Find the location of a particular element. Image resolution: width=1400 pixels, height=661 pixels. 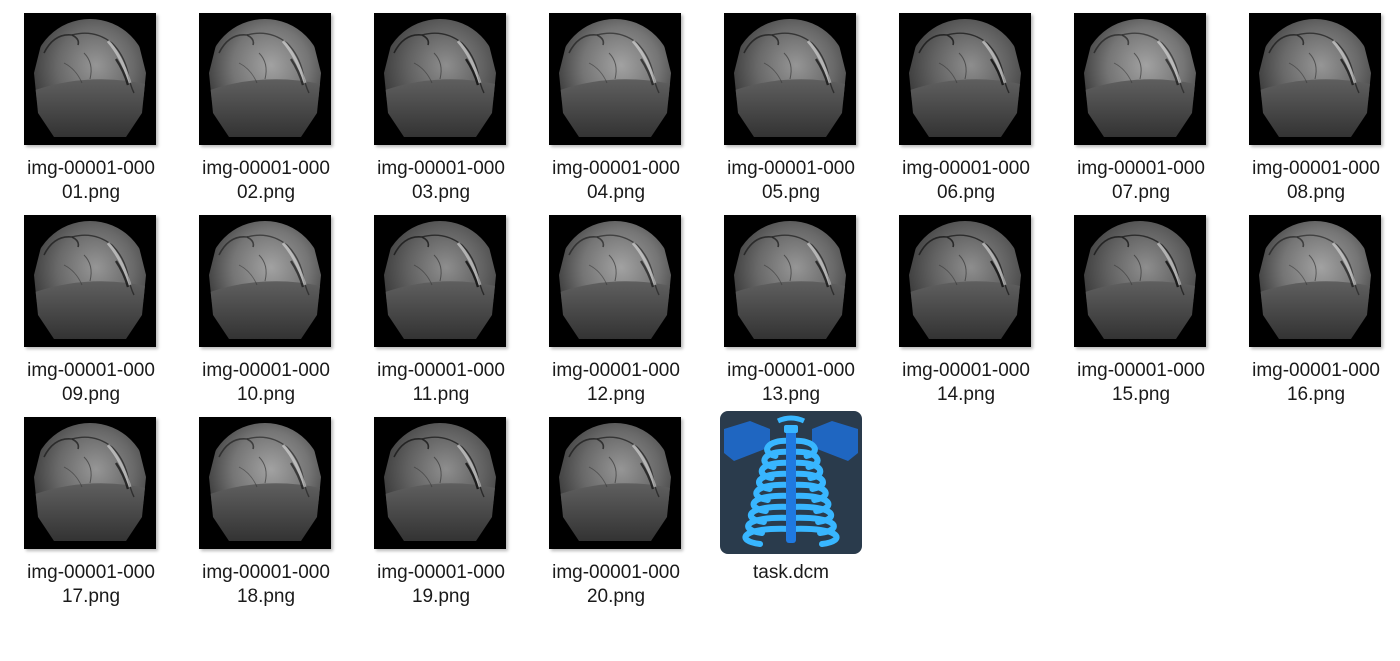

file-name-line2: 03.png is located at coordinates (441, 192).